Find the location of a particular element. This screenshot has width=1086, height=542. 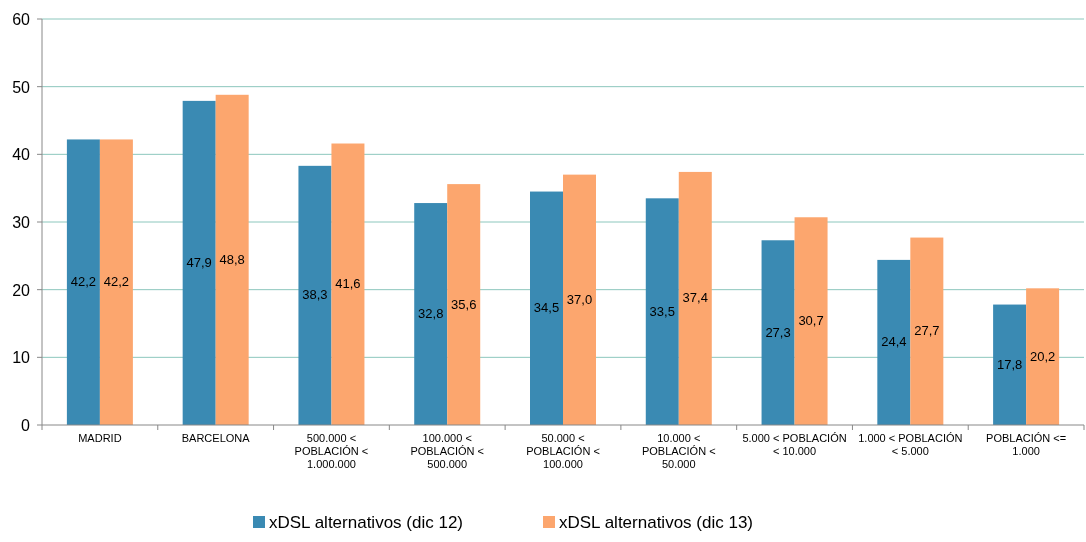

legend-label: xDSL alternativos (dic 12) is located at coordinates (366, 522).